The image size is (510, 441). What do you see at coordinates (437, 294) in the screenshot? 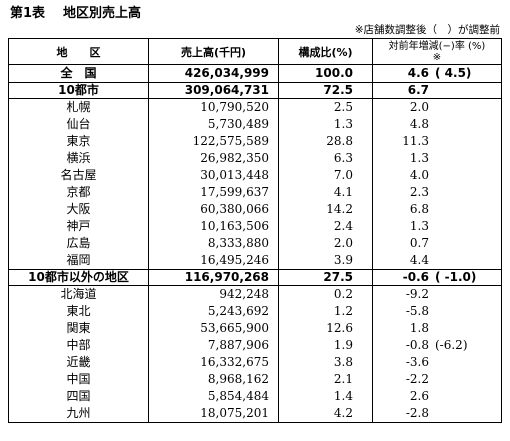
I see `change-cell: -9.2` at bounding box center [437, 294].